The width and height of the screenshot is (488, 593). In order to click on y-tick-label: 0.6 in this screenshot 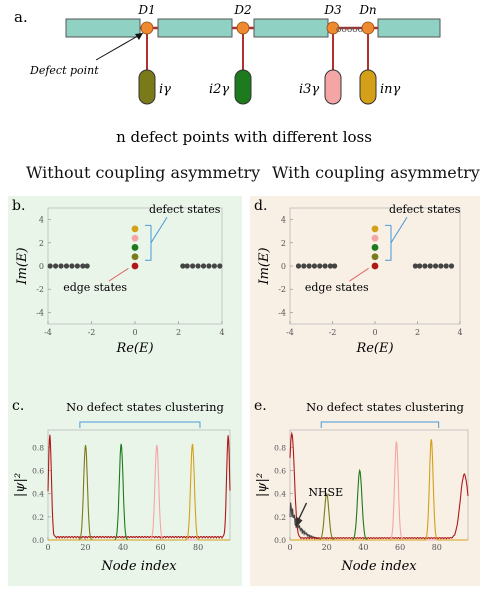, I will do `click(38, 471)`.